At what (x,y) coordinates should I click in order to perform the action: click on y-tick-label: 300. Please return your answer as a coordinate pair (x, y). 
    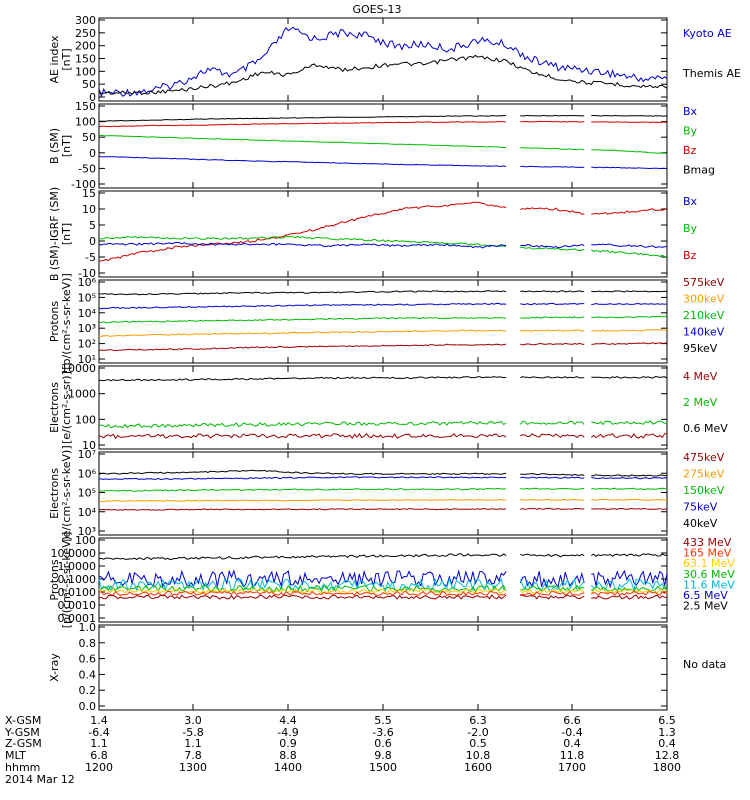
    Looking at the image, I should click on (85, 20).